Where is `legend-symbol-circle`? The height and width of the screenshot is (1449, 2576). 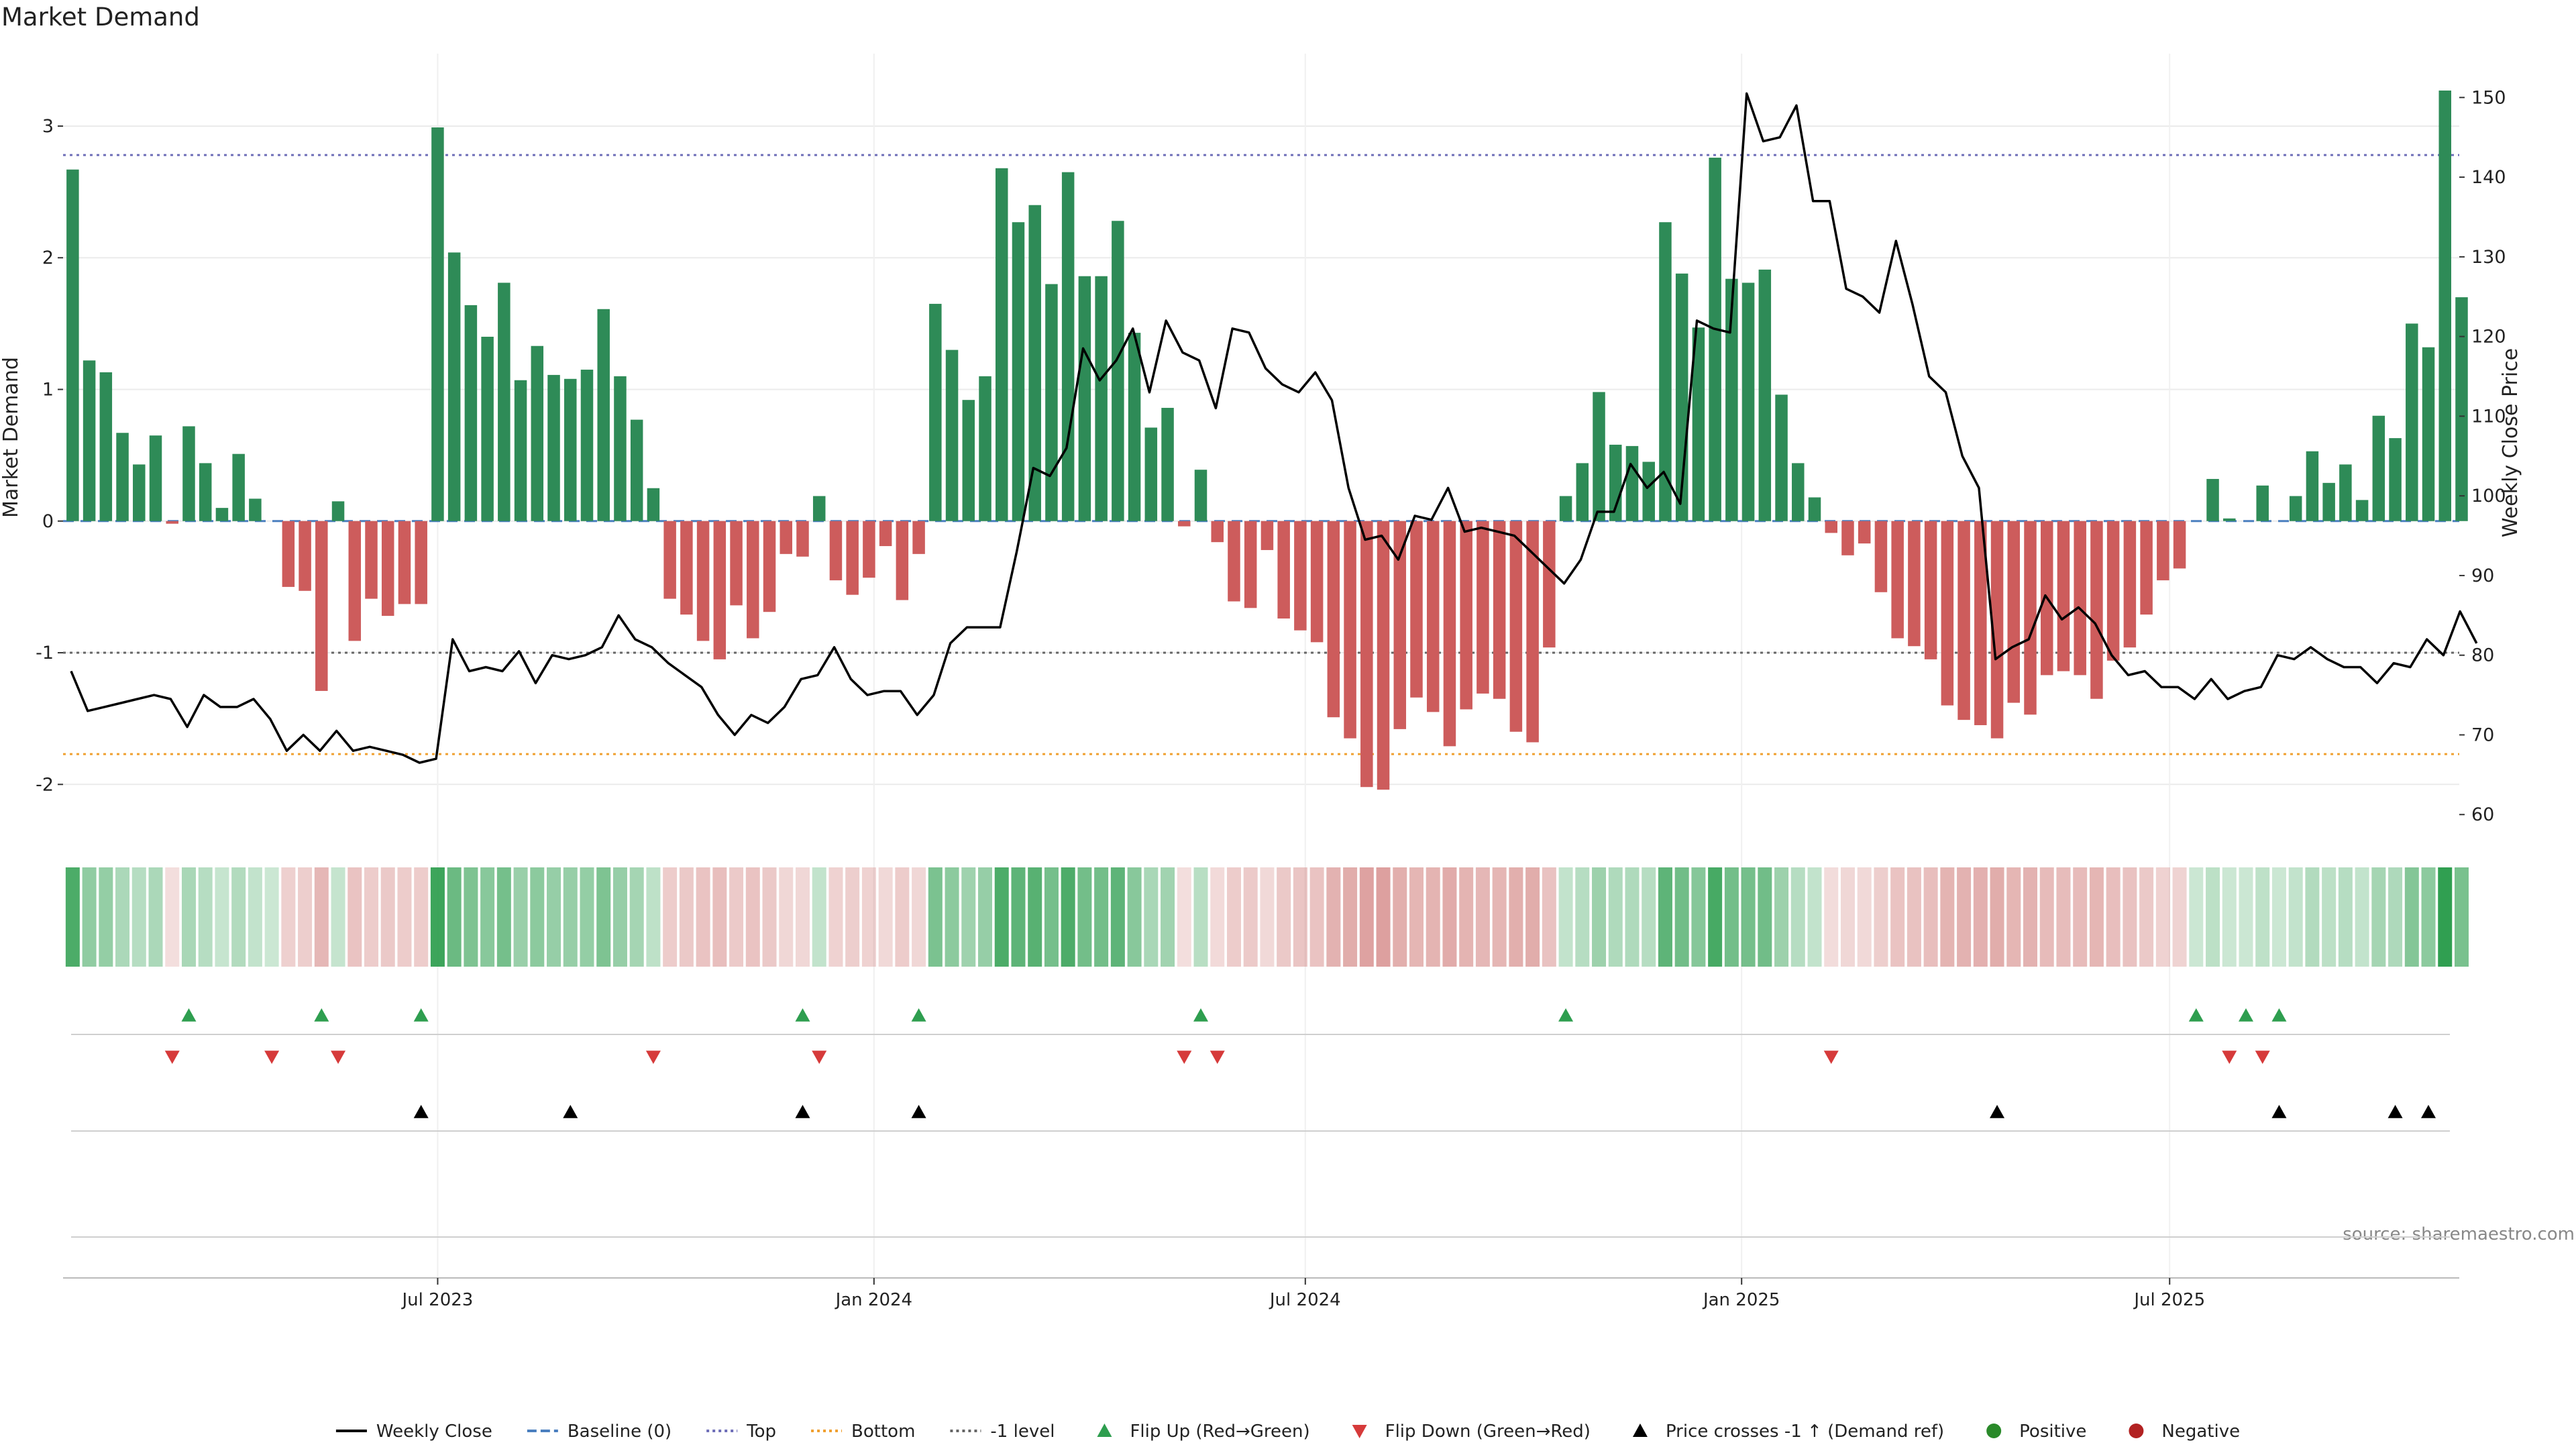
legend-symbol-circle is located at coordinates (1994, 1431).